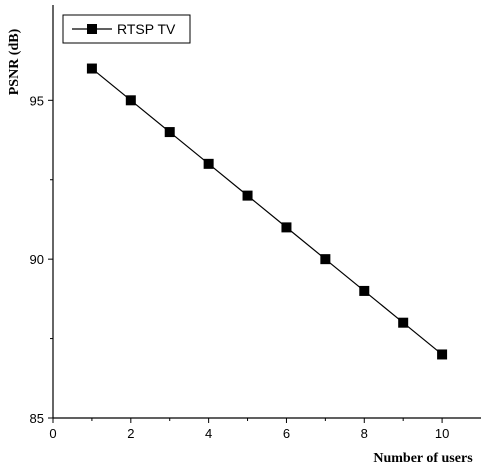 This screenshot has height=470, width=486. I want to click on x-tick-label: 0, so click(52, 433).